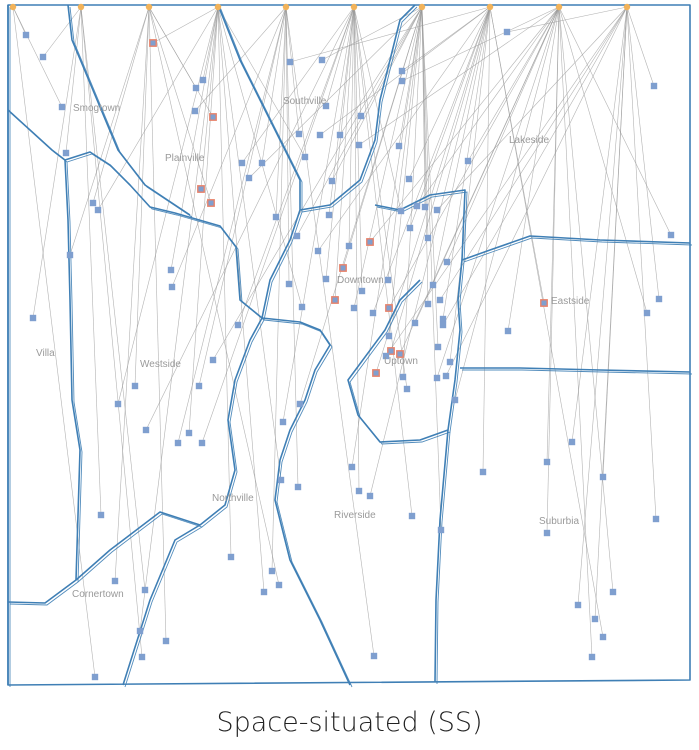 Image resolution: width=699 pixels, height=750 pixels. I want to click on region-label-uptown: Uptown, so click(401, 361).